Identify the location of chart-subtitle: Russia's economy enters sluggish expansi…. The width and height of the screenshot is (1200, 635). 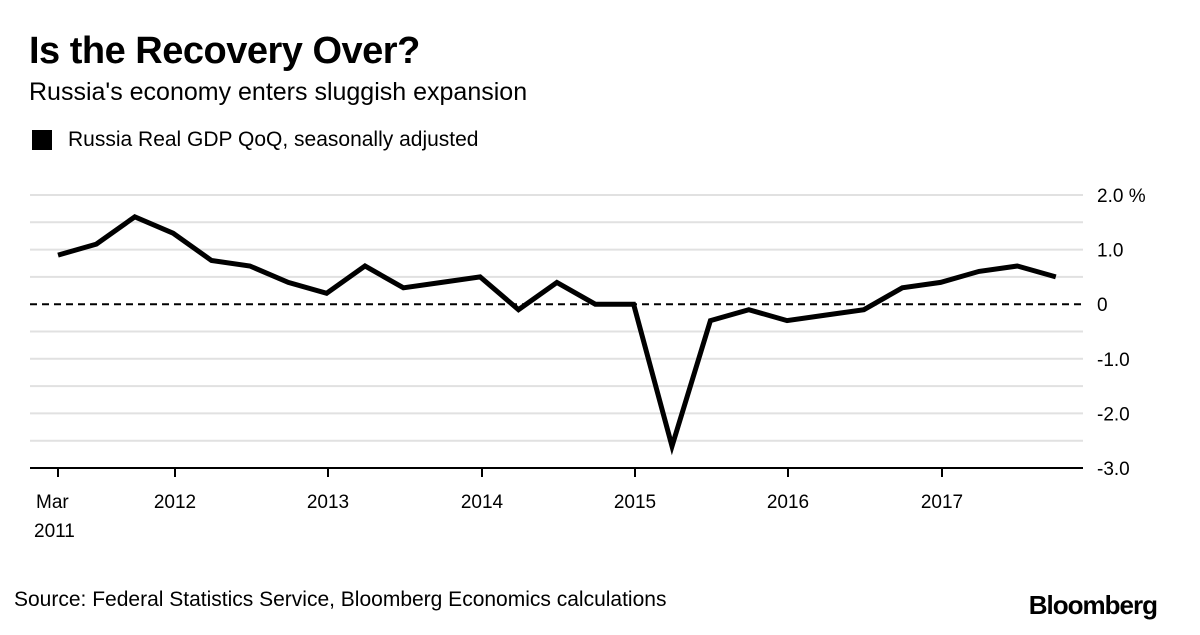
(278, 92).